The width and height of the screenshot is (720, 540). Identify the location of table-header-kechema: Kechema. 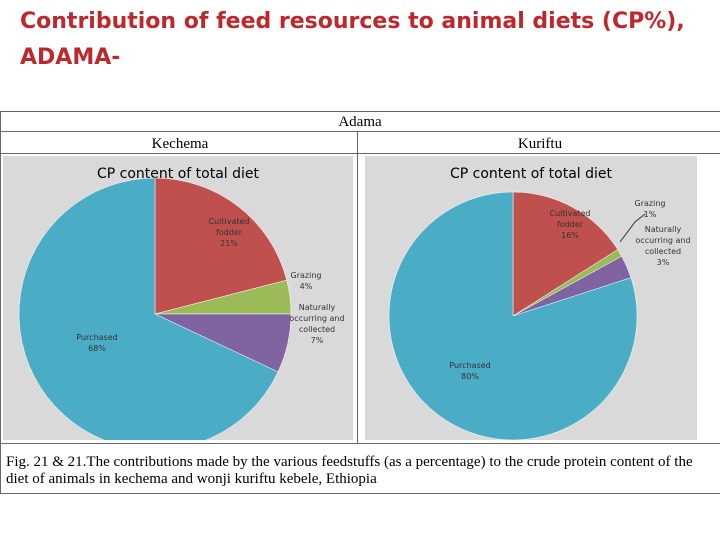
(180, 144).